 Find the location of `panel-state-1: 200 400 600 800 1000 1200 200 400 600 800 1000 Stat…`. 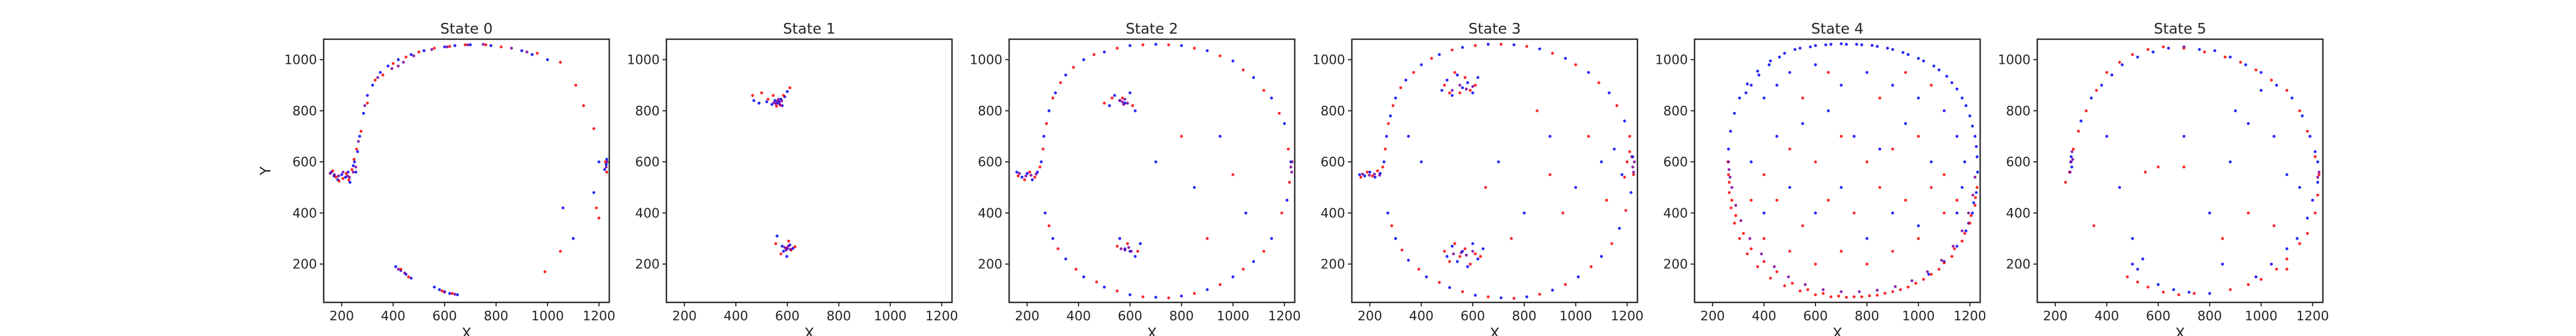

panel-state-1: 200 400 600 800 1000 1200 200 400 600 800 1000 Stat… is located at coordinates (793, 179).